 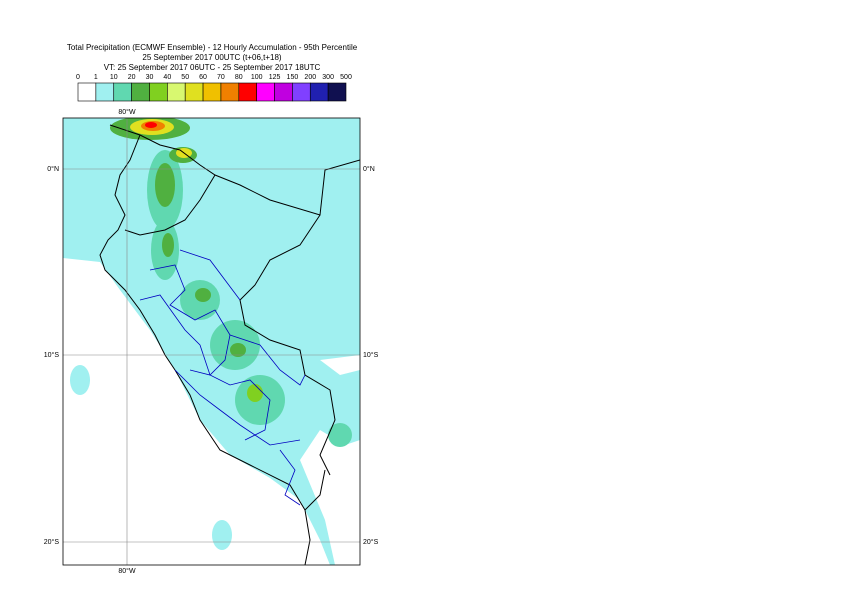 What do you see at coordinates (310, 77) in the screenshot?
I see `colorbar-label: 200` at bounding box center [310, 77].